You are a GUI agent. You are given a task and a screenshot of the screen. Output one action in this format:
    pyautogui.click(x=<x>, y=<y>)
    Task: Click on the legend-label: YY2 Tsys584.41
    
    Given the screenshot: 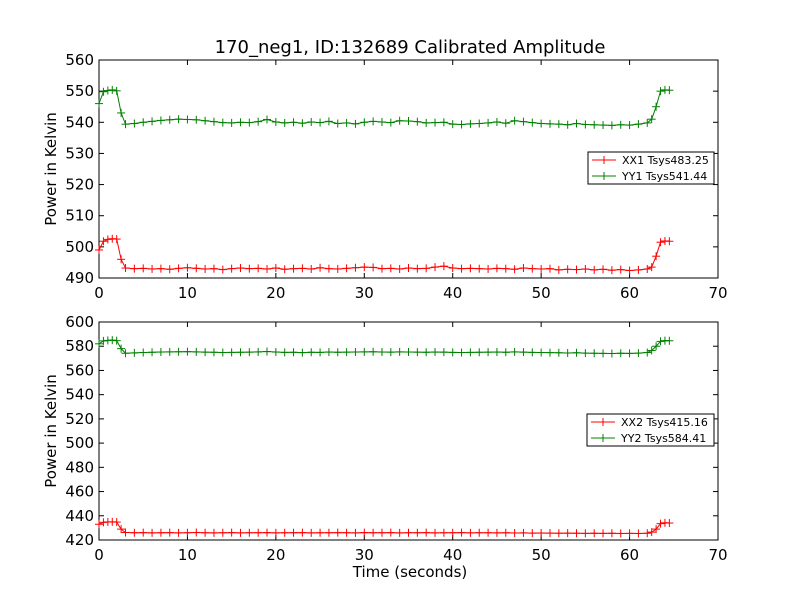 What is the action you would take?
    pyautogui.click(x=663, y=438)
    